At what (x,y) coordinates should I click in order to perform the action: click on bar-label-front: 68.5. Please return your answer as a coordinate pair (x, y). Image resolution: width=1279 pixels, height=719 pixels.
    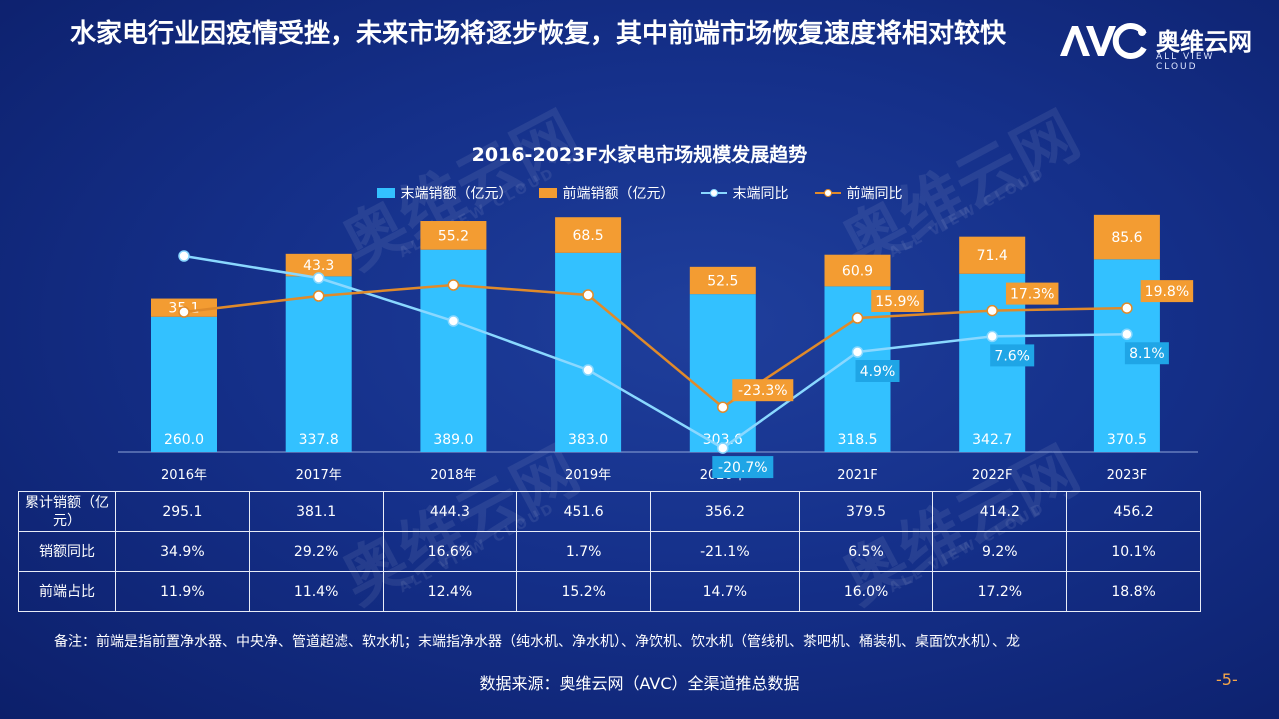
    Looking at the image, I should click on (588, 236).